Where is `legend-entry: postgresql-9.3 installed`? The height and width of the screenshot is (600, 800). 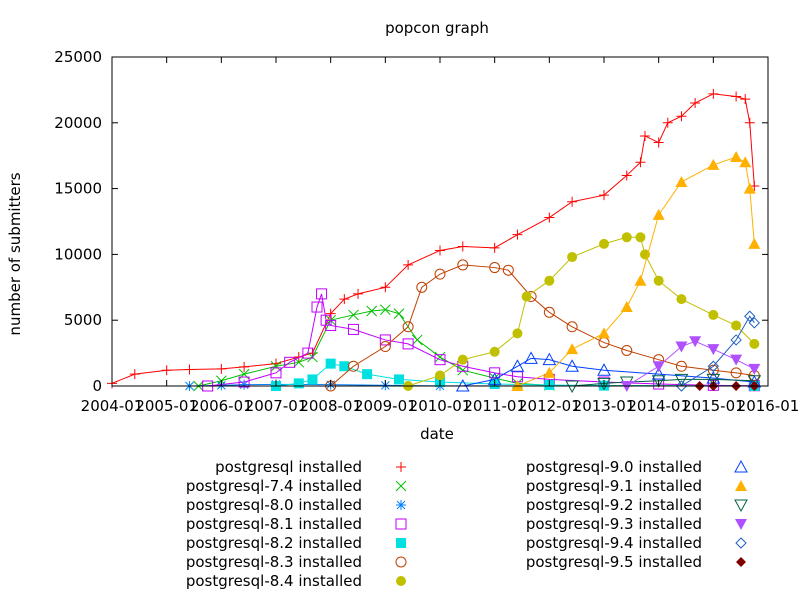
legend-entry: postgresql-9.3 installed is located at coordinates (636, 524).